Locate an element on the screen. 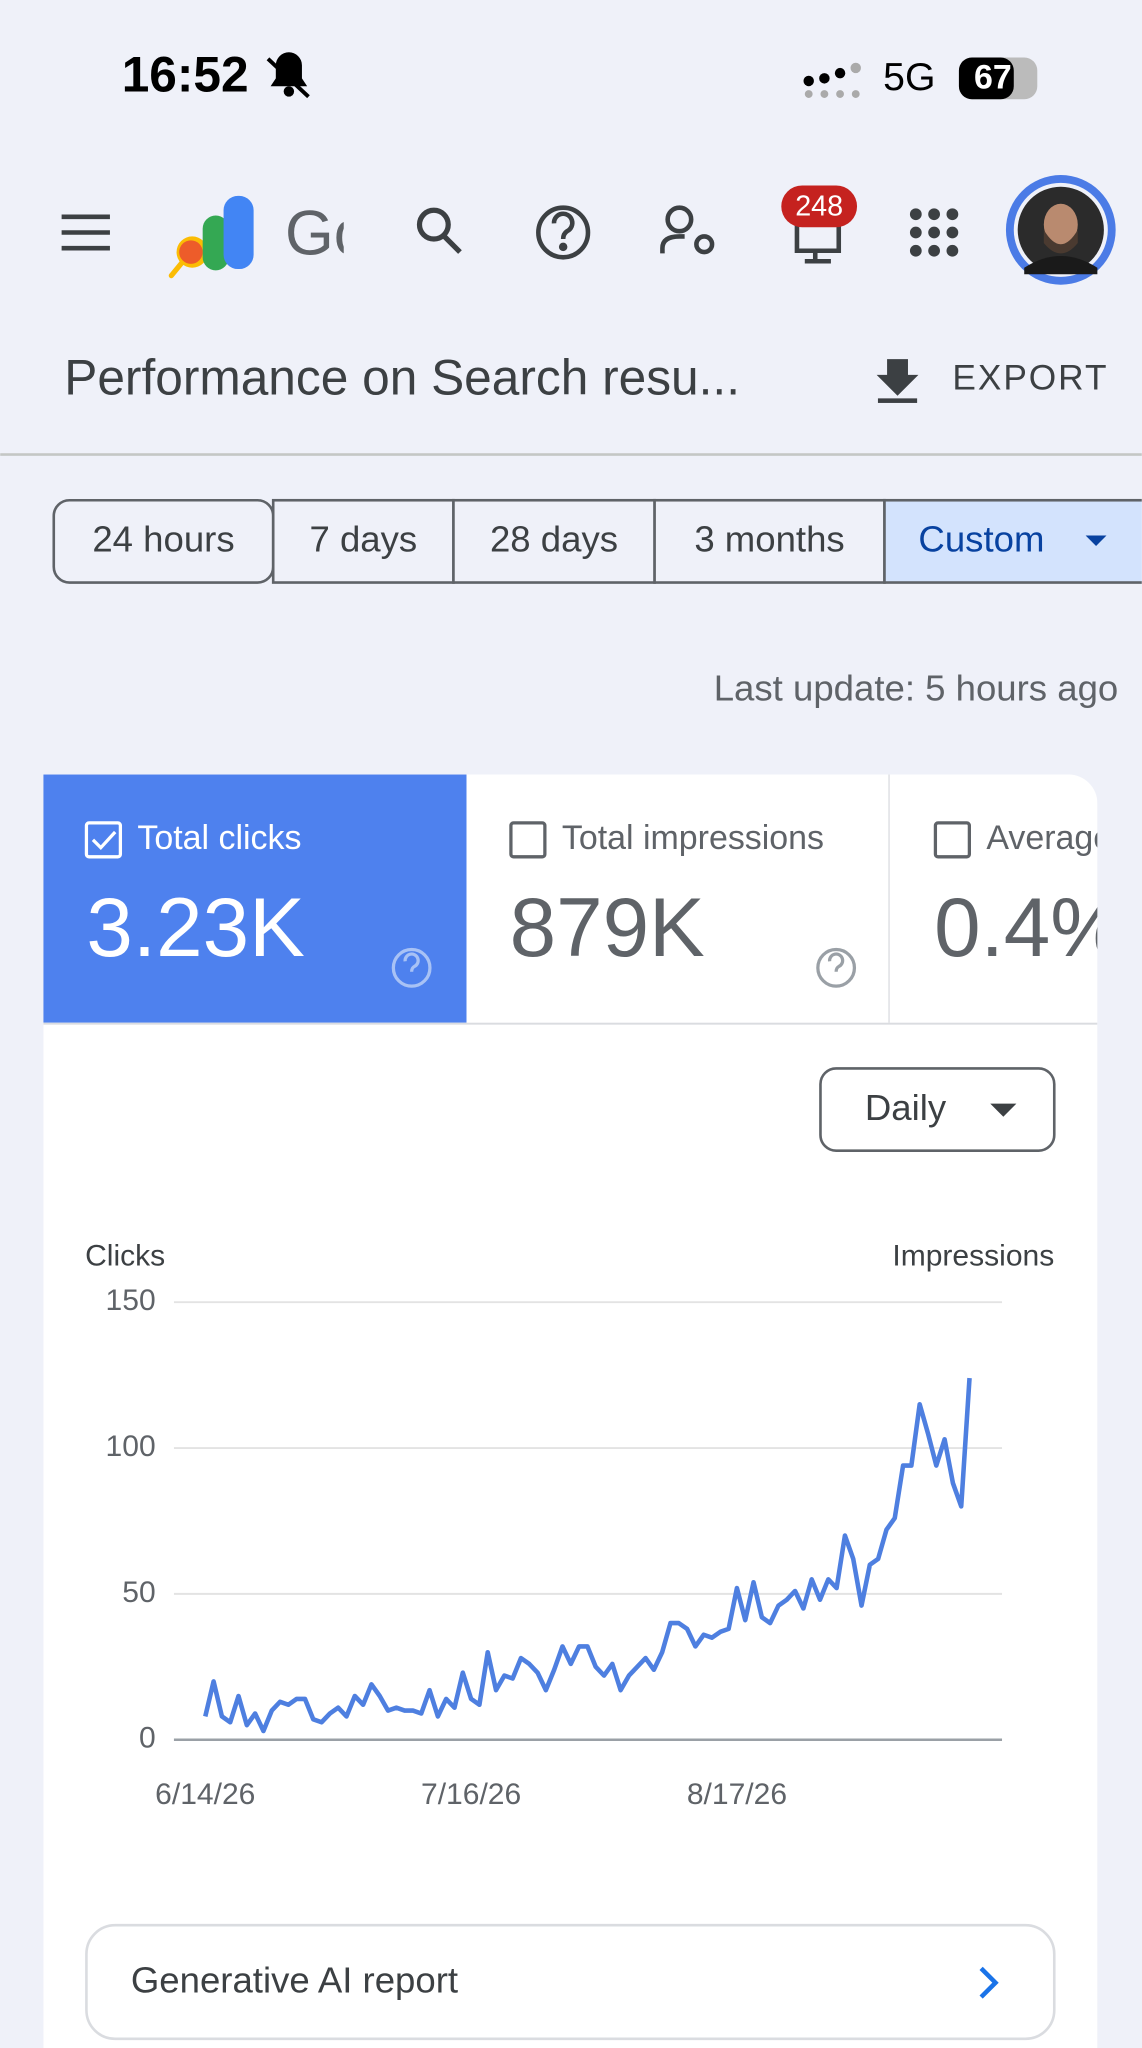  y-tick-label: 50 is located at coordinates (138, 1592).